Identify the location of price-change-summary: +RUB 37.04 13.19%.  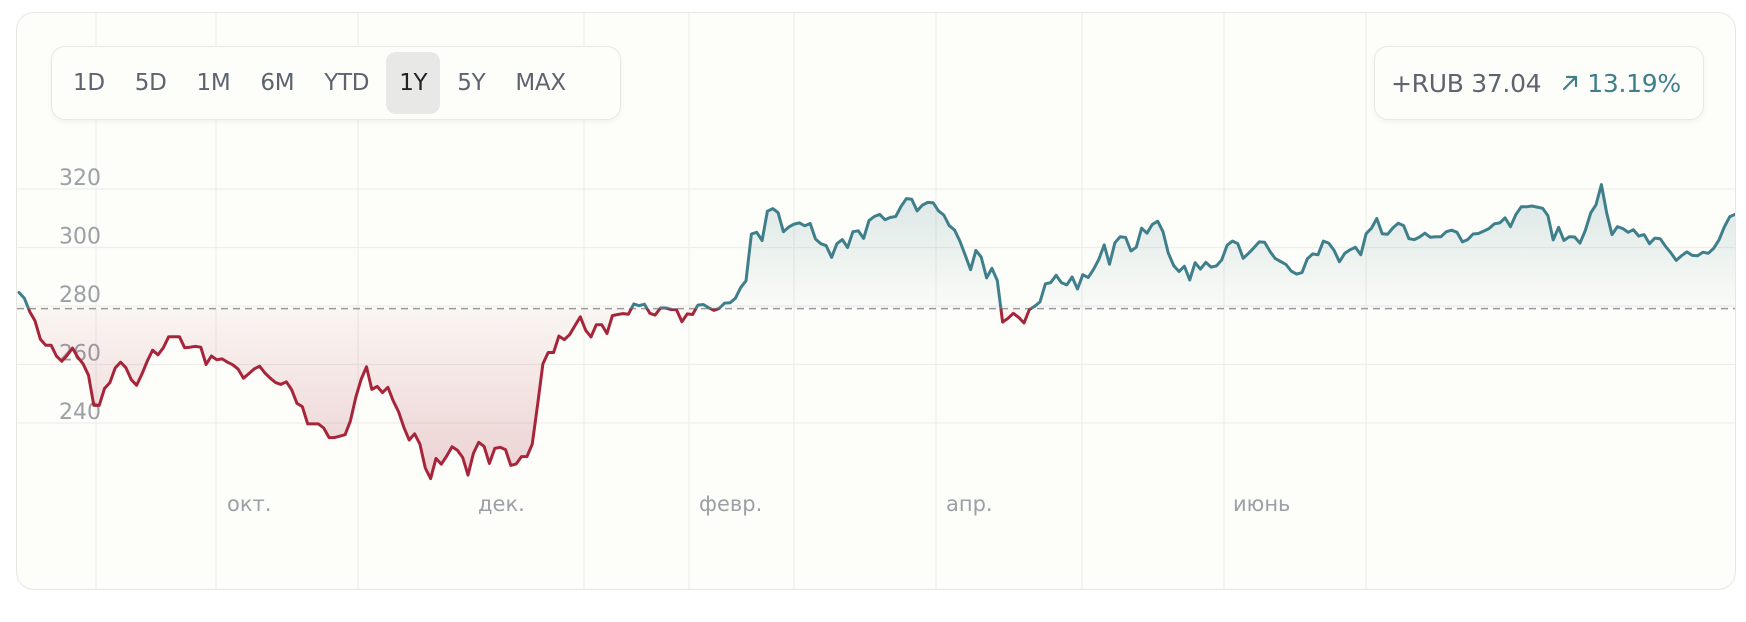
(1539, 83).